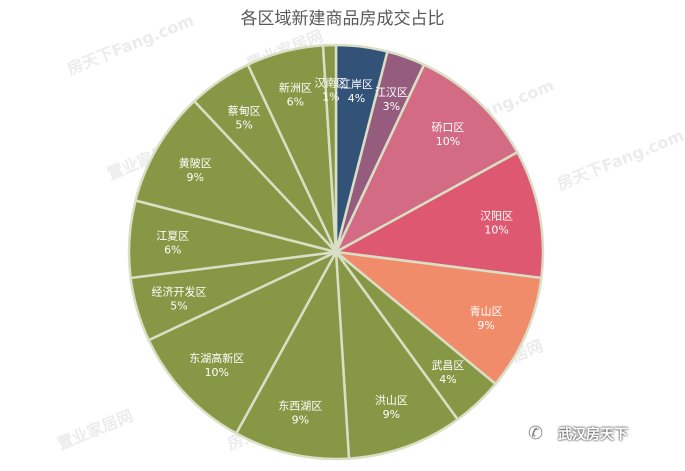  What do you see at coordinates (172, 236) in the screenshot?
I see `slice-name-label: 江夏区` at bounding box center [172, 236].